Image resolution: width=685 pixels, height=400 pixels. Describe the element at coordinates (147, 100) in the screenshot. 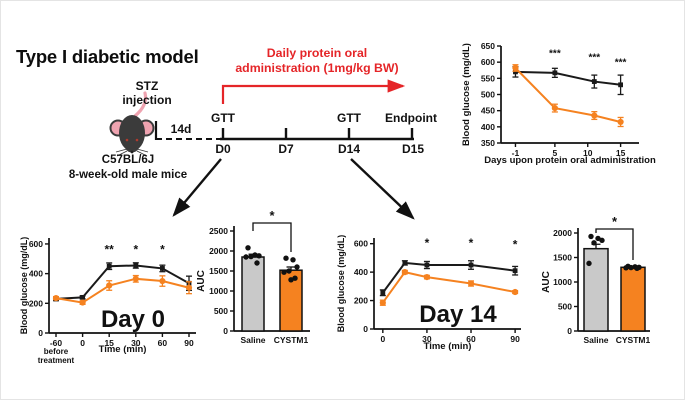

I see `stz-line2: injection` at that location.